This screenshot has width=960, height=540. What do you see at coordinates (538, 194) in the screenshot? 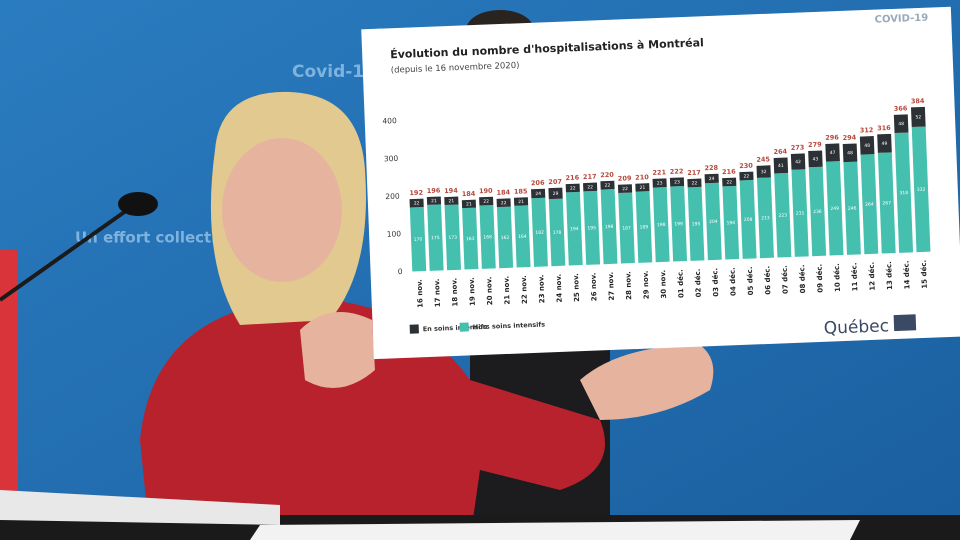
I see `segment-label: 24` at bounding box center [538, 194].